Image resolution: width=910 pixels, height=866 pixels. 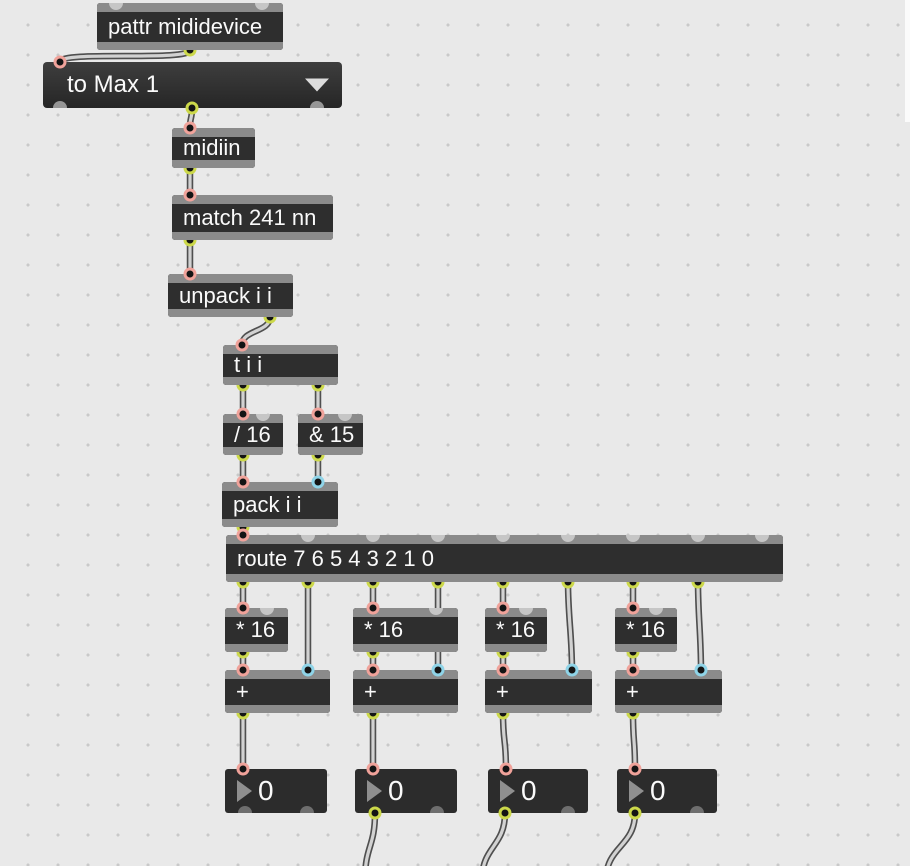 I want to click on object-box-bitand: & 15, so click(x=330, y=434).